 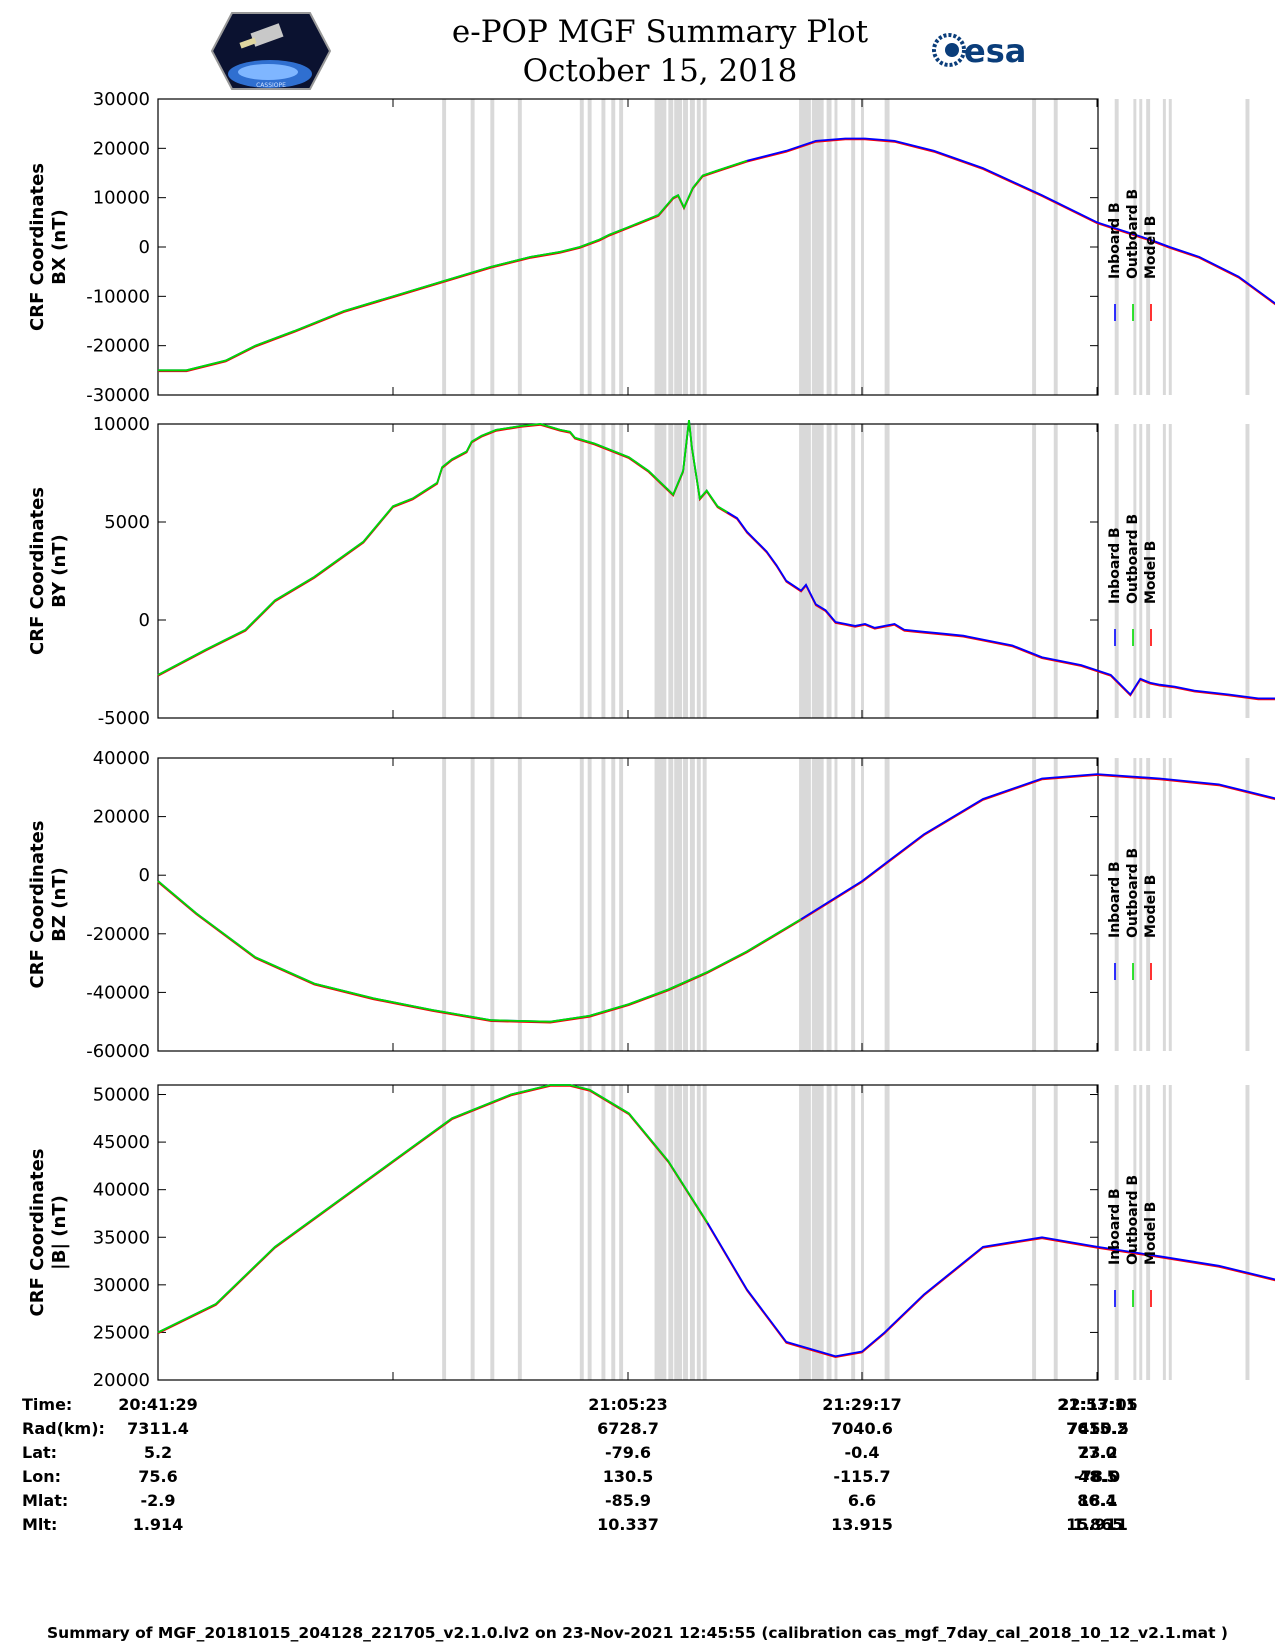 I want to click on table-cell: 20:41:29, so click(x=158, y=1404).